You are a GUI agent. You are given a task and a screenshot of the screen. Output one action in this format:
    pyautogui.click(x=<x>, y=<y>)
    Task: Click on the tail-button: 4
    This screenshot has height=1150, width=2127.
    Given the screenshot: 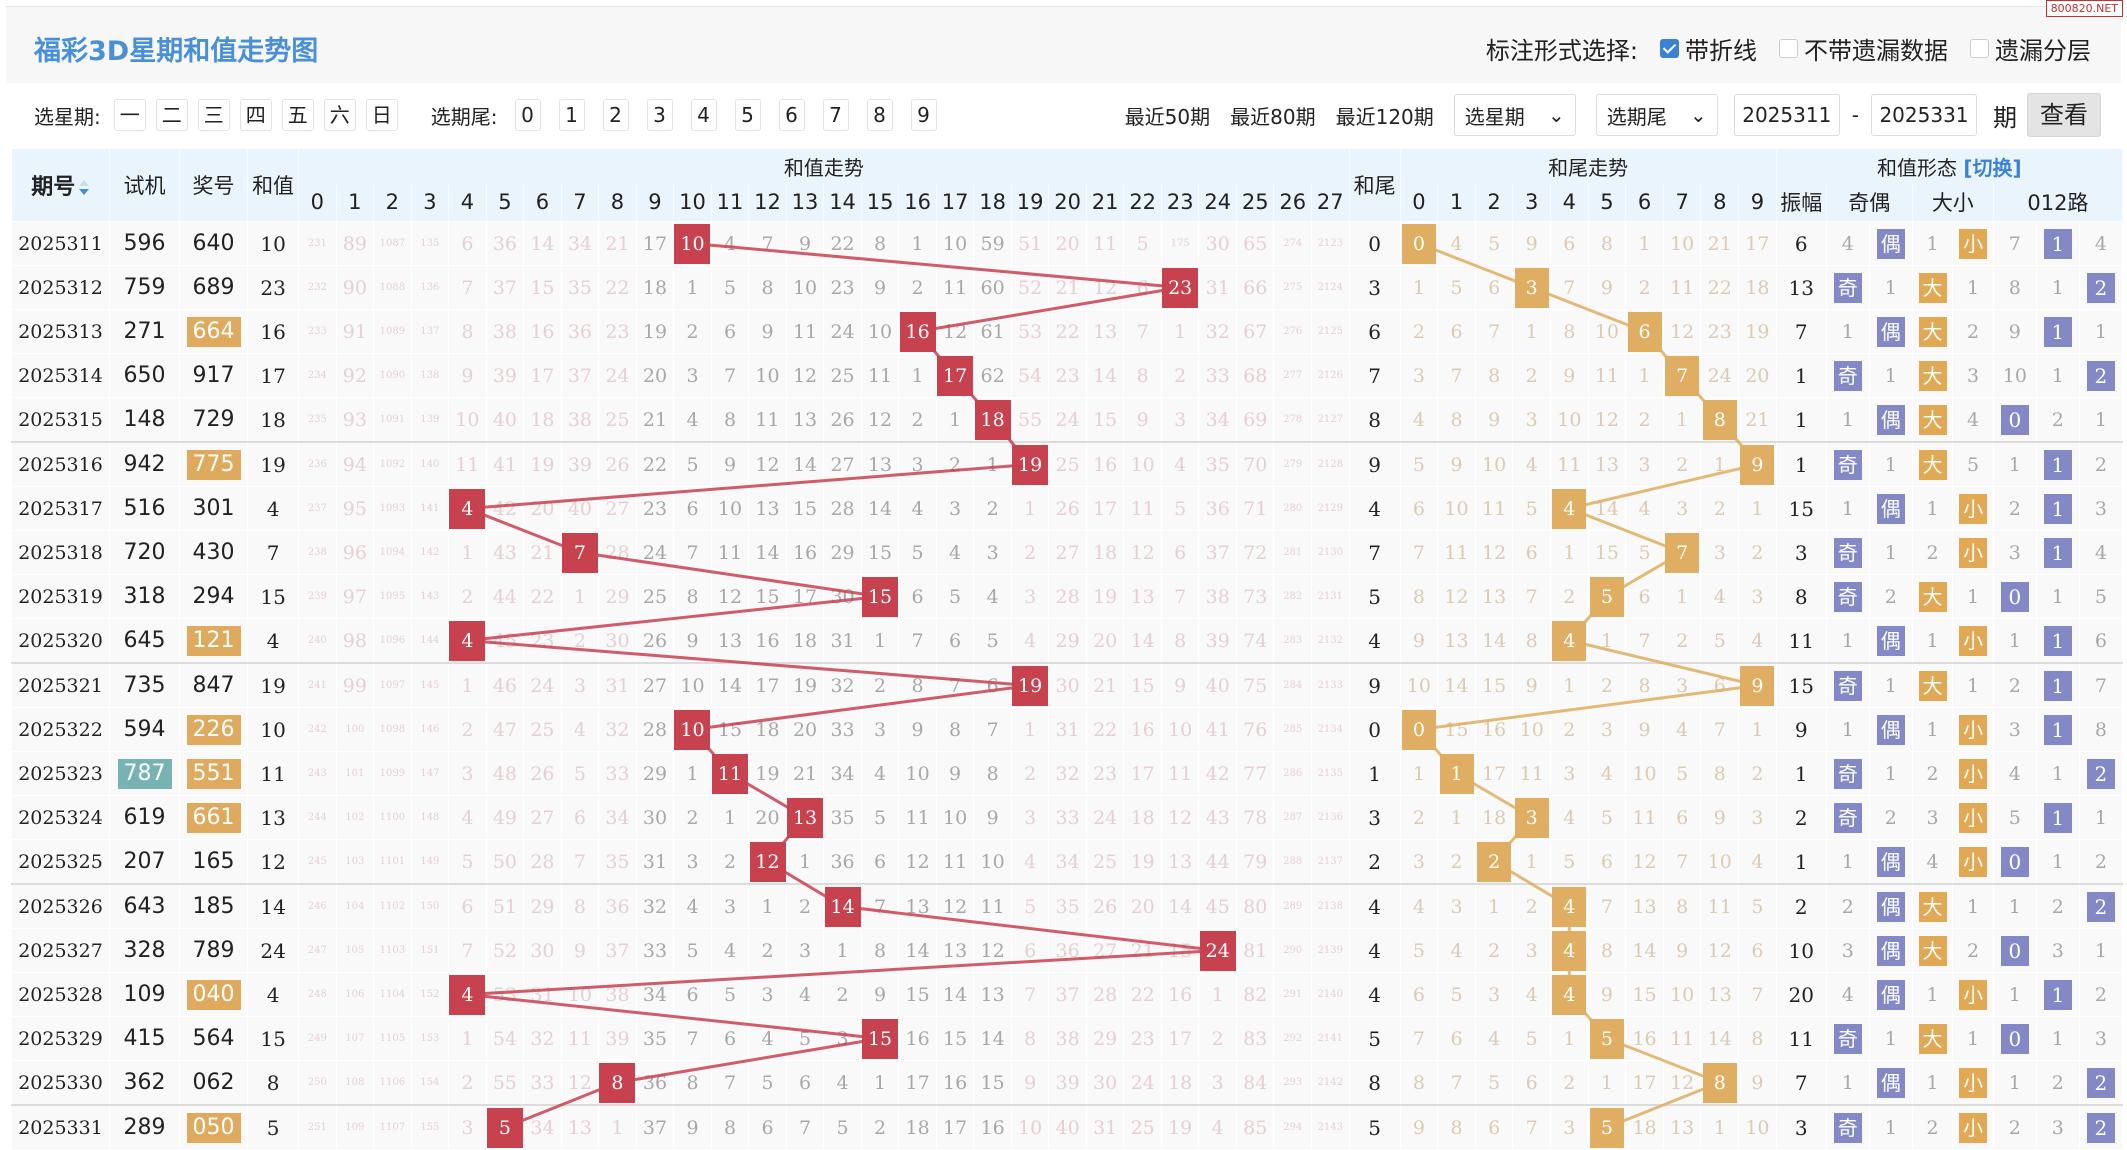 What is the action you would take?
    pyautogui.click(x=703, y=115)
    